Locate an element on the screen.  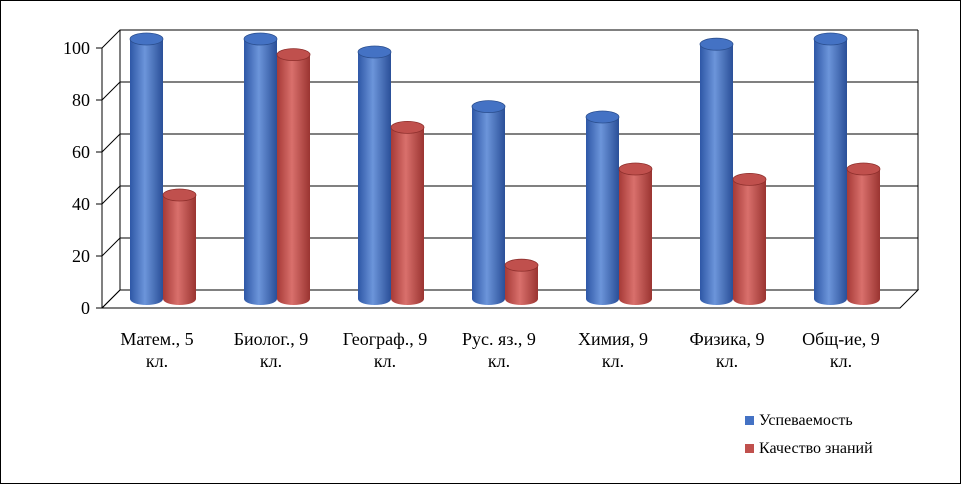
y-tick-label: 100 is located at coordinates (76, 48).